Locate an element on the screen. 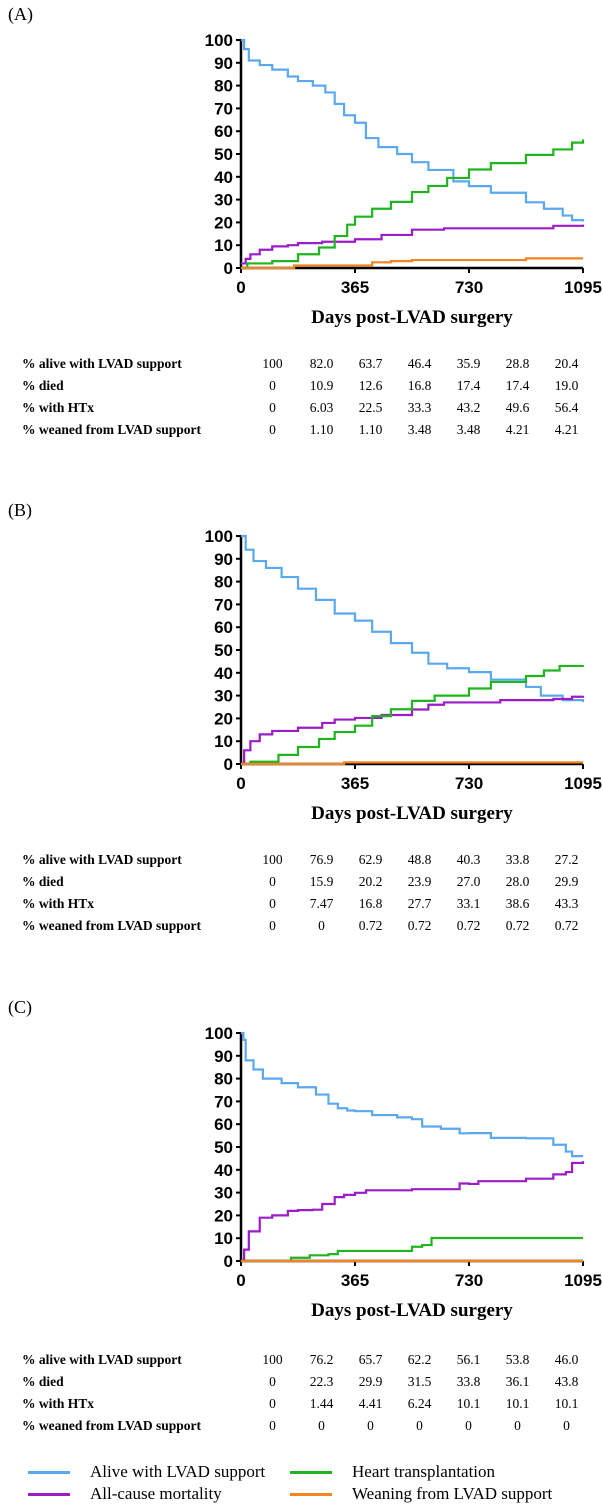 This screenshot has height=1511, width=602. table-cell: 10.9 is located at coordinates (321, 385).